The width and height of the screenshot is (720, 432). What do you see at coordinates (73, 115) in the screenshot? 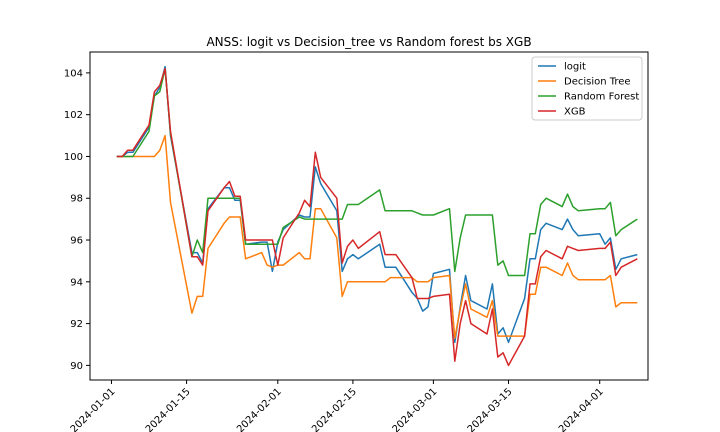
I see `y-tick-label: 102` at bounding box center [73, 115].